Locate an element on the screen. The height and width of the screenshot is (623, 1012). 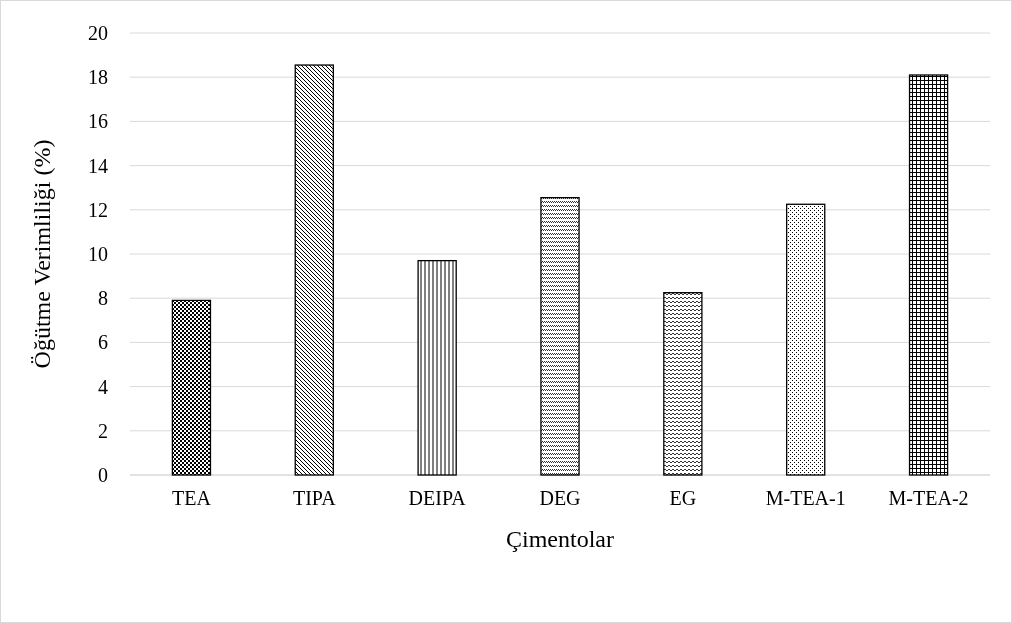
x-tick-label: TIPA is located at coordinates (314, 498).